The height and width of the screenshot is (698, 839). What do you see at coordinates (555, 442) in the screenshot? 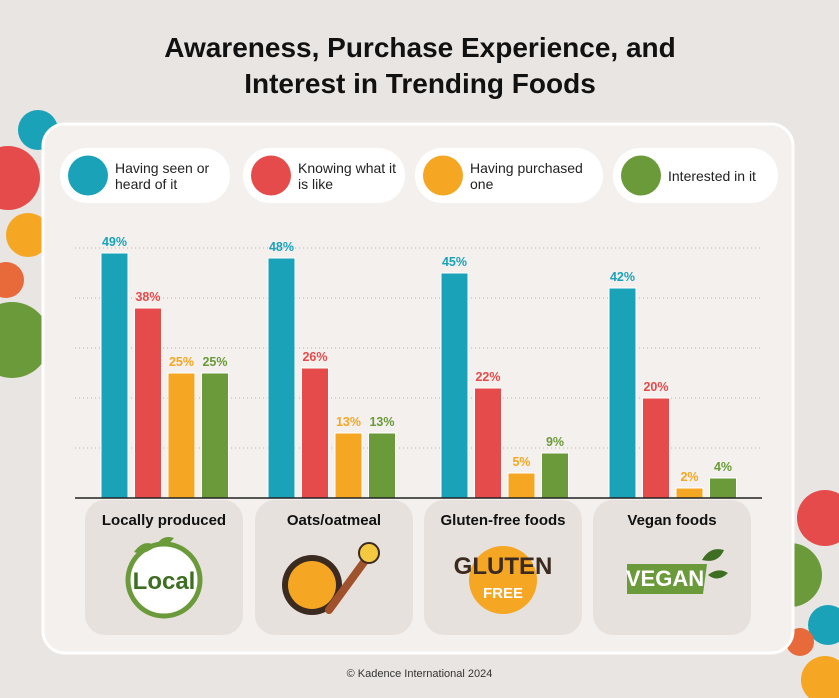
I see `data-label: 9%` at bounding box center [555, 442].